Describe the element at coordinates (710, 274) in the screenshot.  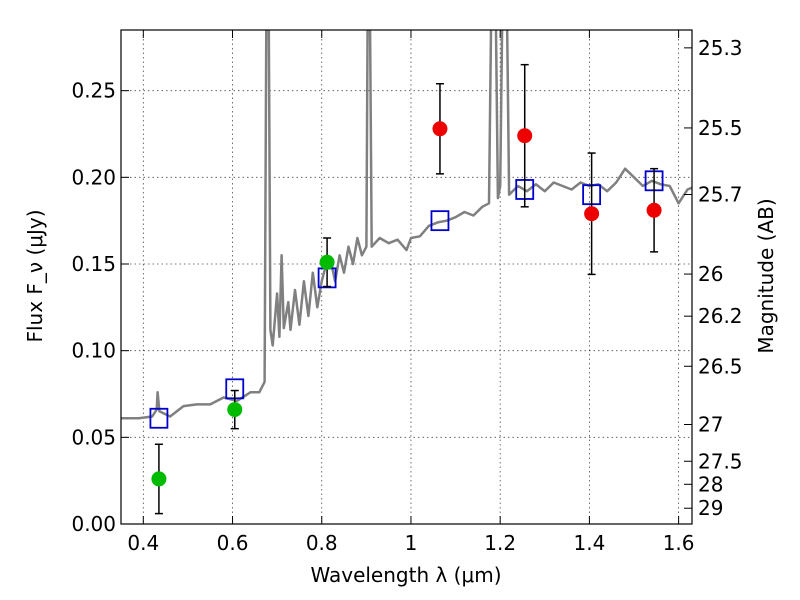
I see `right-tick-label: 26` at that location.